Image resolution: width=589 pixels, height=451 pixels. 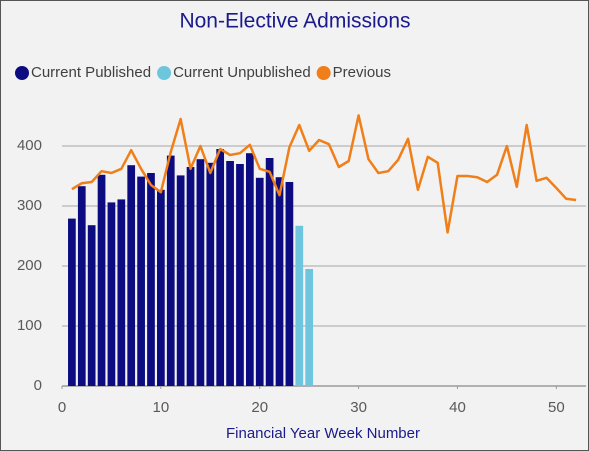 What do you see at coordinates (29, 145) in the screenshot?
I see `y-tick-label: 400` at bounding box center [29, 145].